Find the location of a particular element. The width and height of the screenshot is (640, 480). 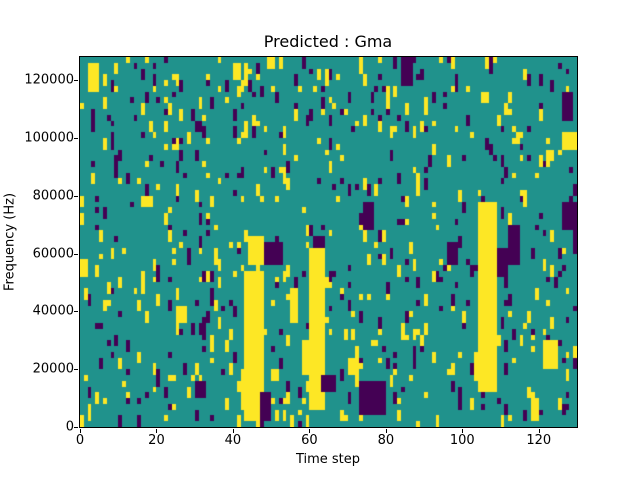

y-tick-label: 60000 is located at coordinates (53, 254).